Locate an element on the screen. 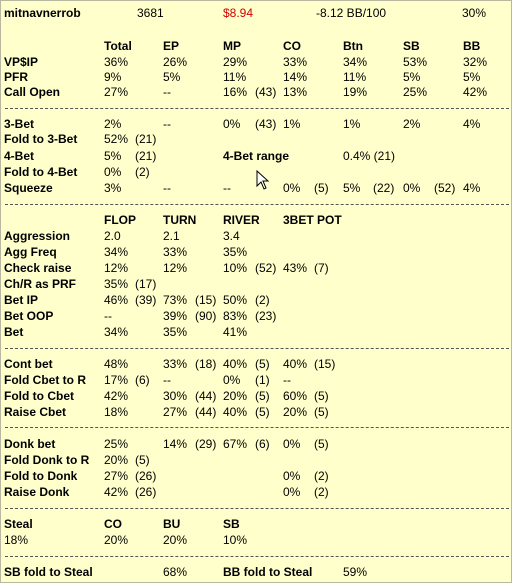 The height and width of the screenshot is (583, 512). row-label-squeeze: Squeeze is located at coordinates (28, 188).